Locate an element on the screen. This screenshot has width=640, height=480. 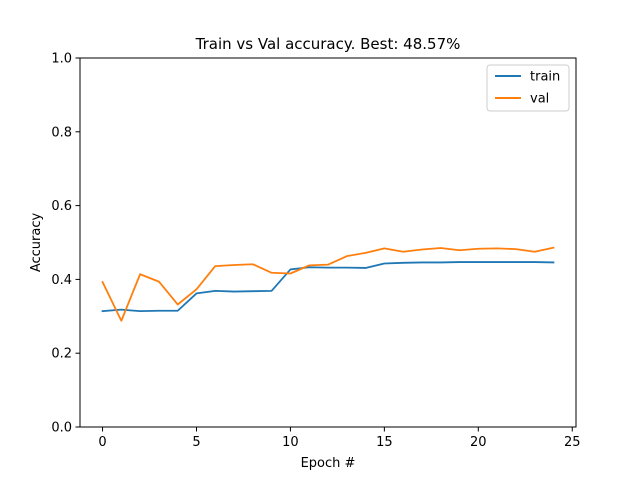
series-line-val is located at coordinates (328, 284).